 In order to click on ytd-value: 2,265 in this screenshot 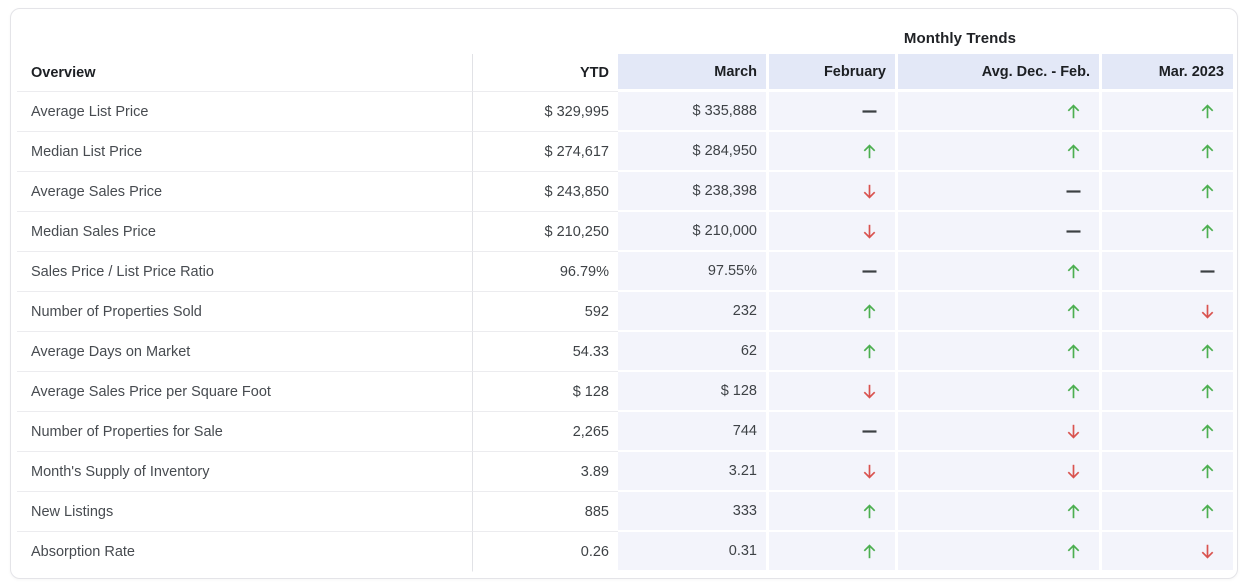, I will do `click(545, 432)`.